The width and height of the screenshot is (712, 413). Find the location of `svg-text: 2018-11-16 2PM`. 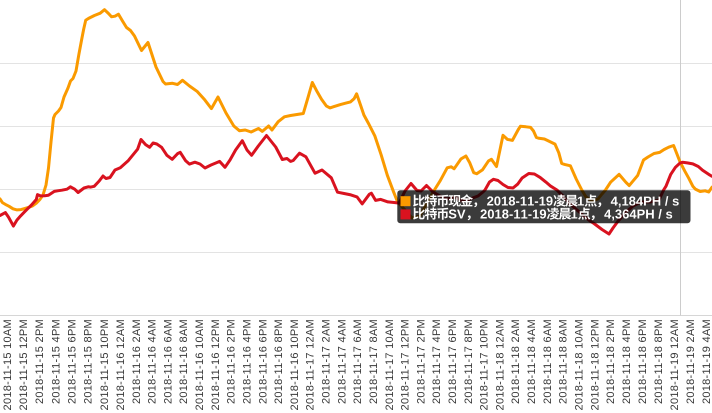

svg-text: 2018-11-16 2PM is located at coordinates (232, 361).